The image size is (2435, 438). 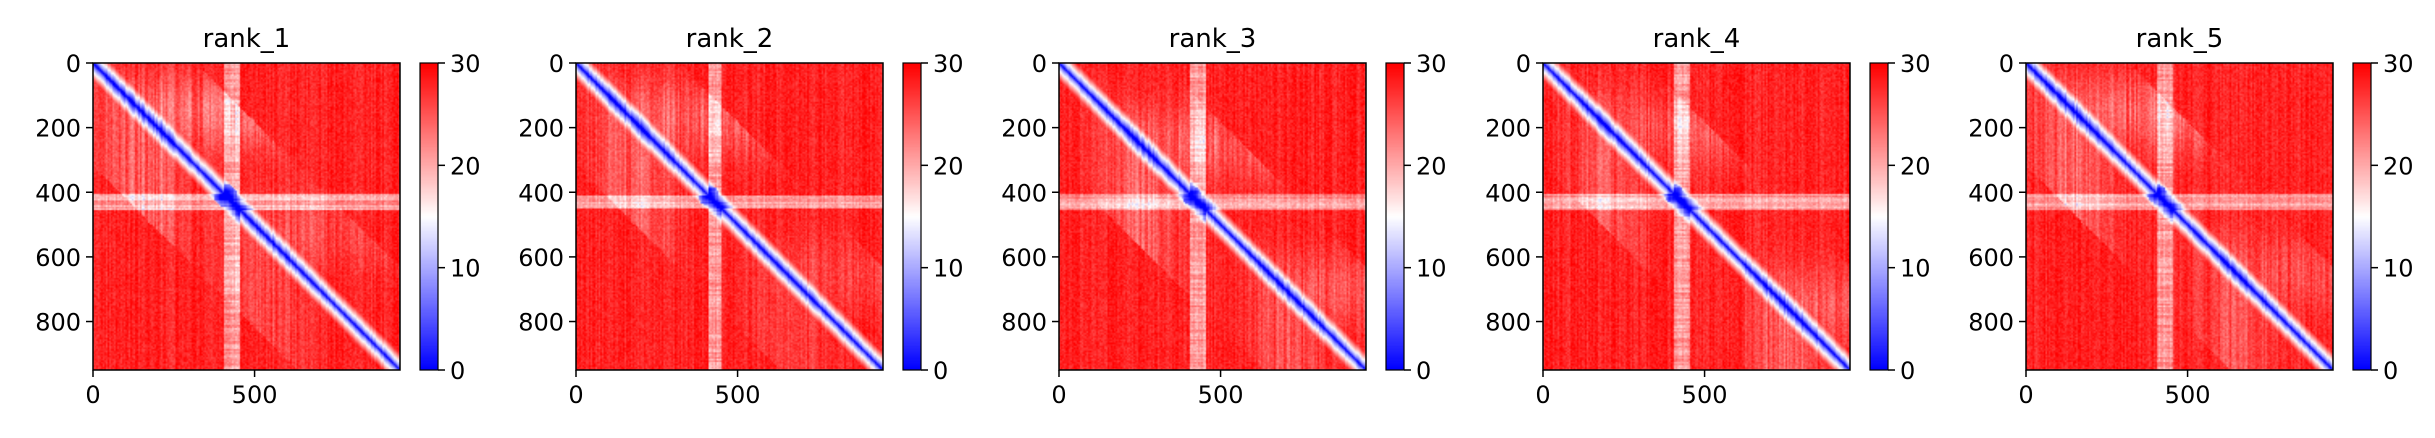 What do you see at coordinates (2180, 39) in the screenshot?
I see `panel-title: rank_5` at bounding box center [2180, 39].